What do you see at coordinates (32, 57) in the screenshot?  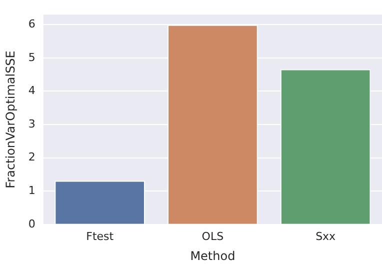 I see `y-tick-label: 5` at bounding box center [32, 57].